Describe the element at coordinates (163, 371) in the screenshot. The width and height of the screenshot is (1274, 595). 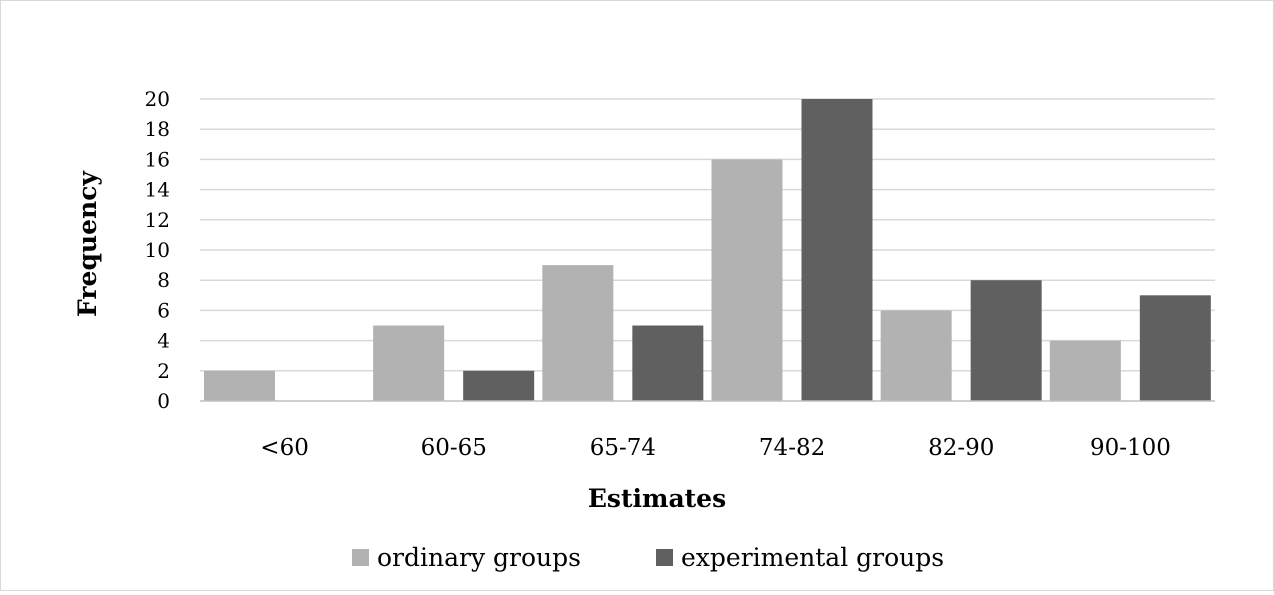
I see `y-tick-label: 2` at that location.